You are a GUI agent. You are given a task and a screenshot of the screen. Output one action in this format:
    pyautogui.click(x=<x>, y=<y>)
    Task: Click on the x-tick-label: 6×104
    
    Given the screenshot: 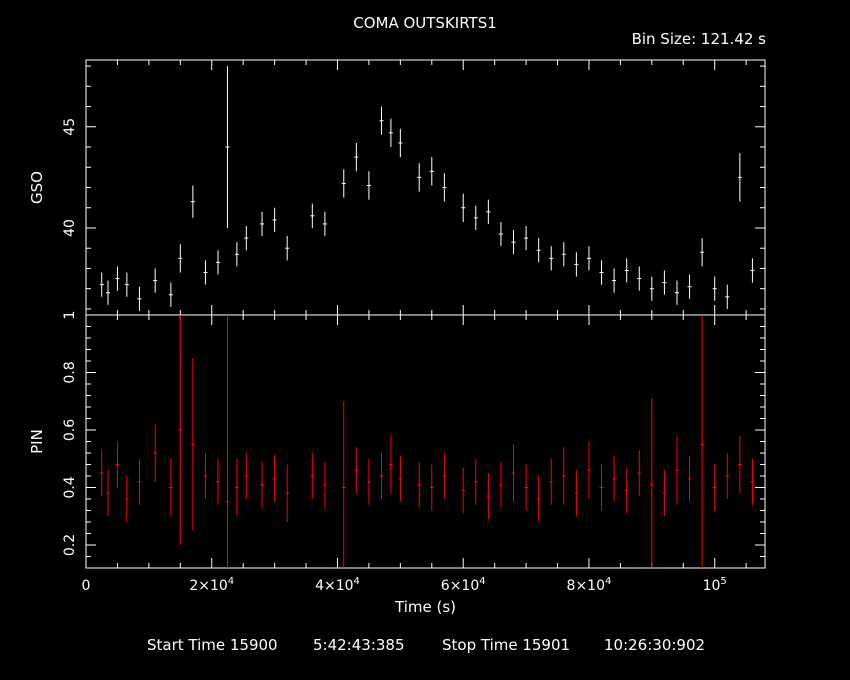 What is the action you would take?
    pyautogui.click(x=463, y=585)
    